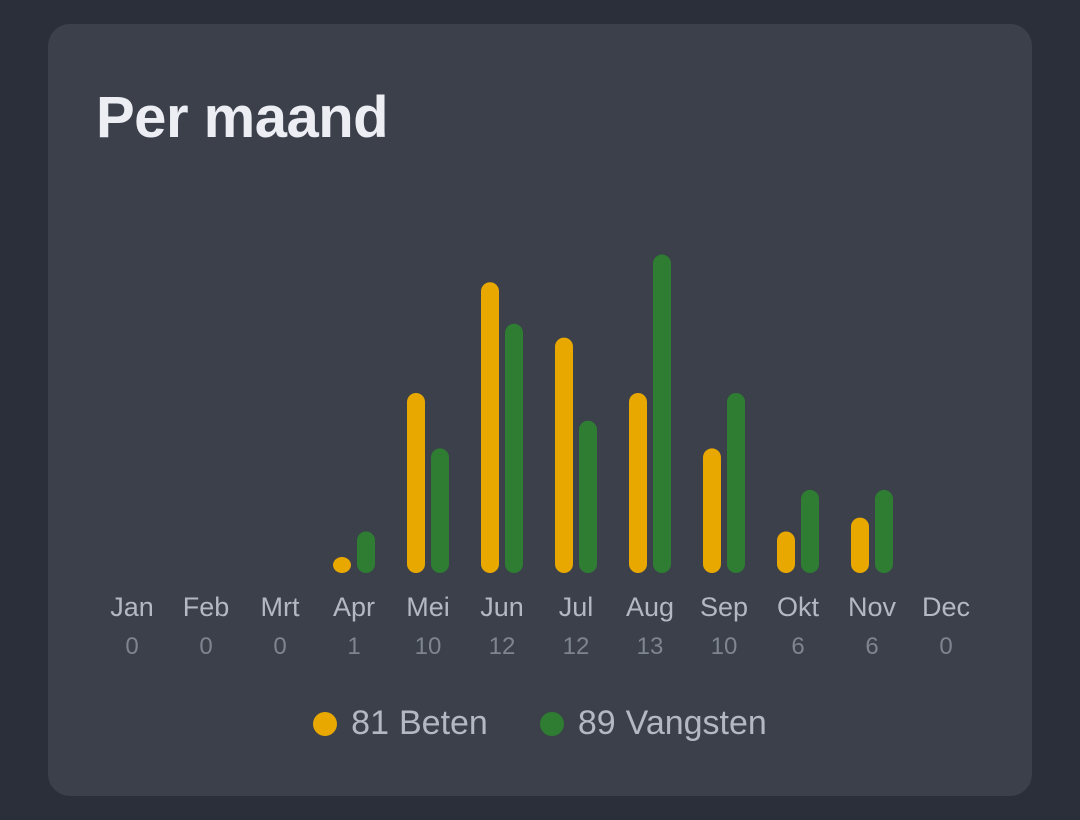  I want to click on bar-vangsten-jul, so click(588, 496).